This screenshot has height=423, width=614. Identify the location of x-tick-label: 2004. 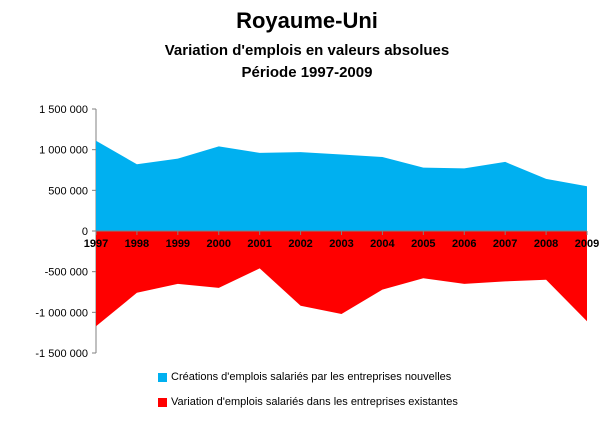
(382, 244).